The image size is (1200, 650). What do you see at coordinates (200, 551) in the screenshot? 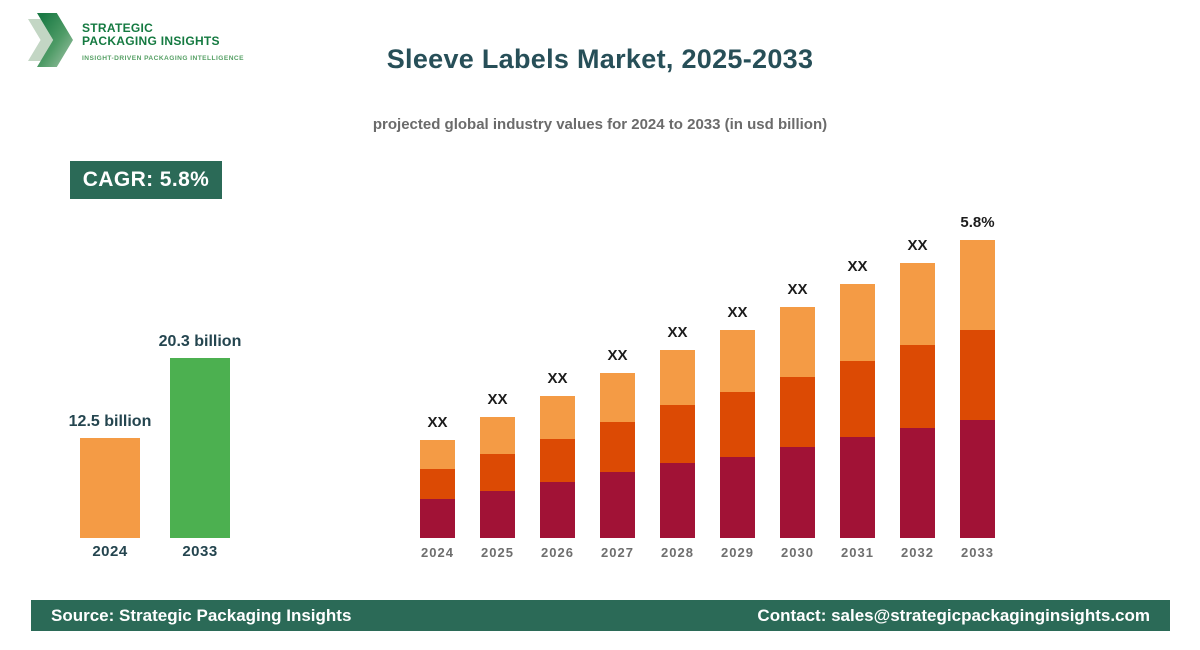
I see `summary-year-label: 2033` at bounding box center [200, 551].